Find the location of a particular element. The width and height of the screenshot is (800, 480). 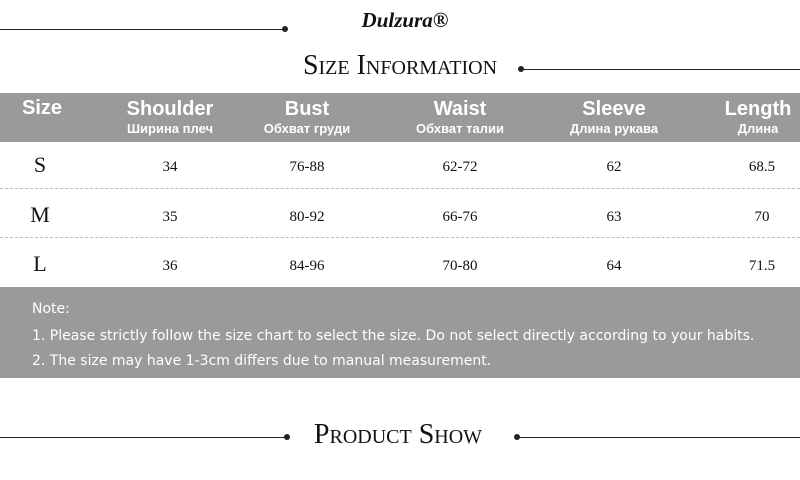

column-title: Size is located at coordinates (42, 108).